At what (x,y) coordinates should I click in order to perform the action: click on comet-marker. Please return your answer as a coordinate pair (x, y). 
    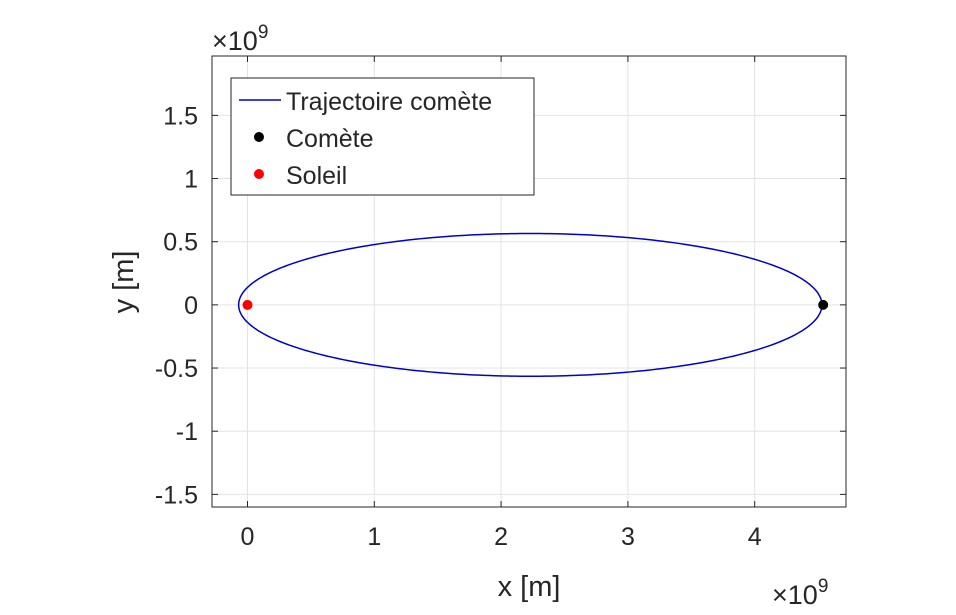
    Looking at the image, I should click on (823, 304).